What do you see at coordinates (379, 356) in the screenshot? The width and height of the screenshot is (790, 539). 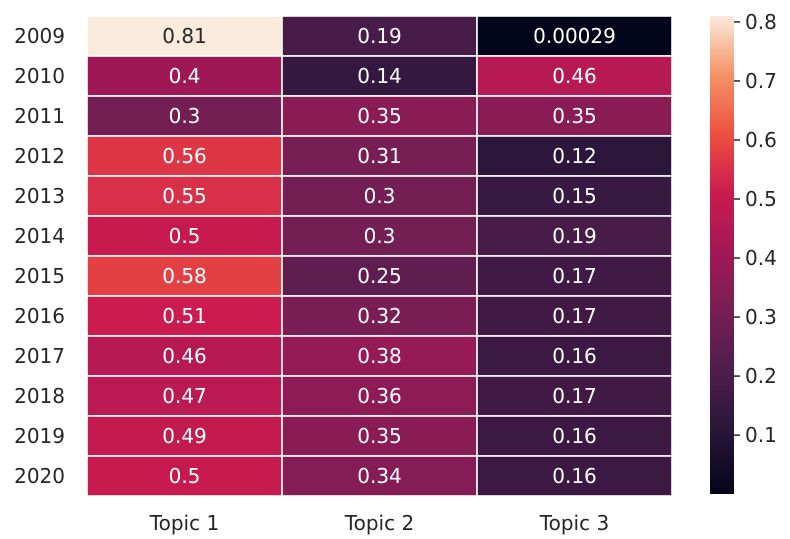 I see `cell-value-label: 0.38` at bounding box center [379, 356].